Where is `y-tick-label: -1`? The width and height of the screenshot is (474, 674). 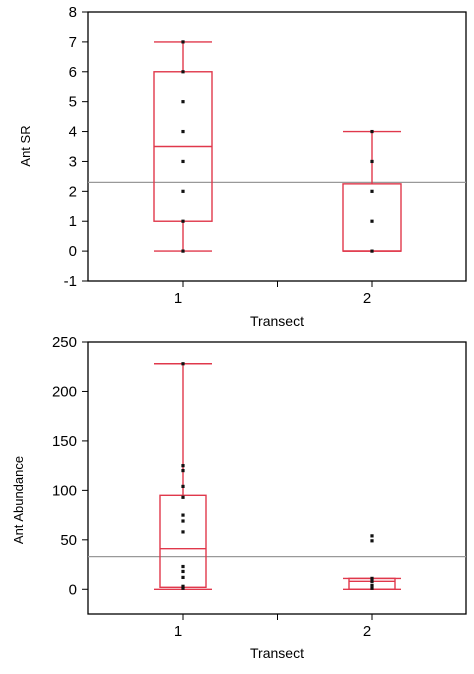
y-tick-label: -1 is located at coordinates (70, 281).